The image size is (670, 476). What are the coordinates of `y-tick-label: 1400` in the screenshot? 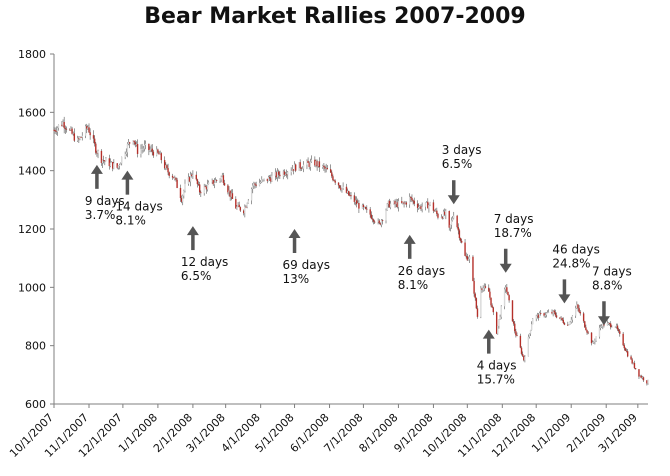 It's located at (32, 171).